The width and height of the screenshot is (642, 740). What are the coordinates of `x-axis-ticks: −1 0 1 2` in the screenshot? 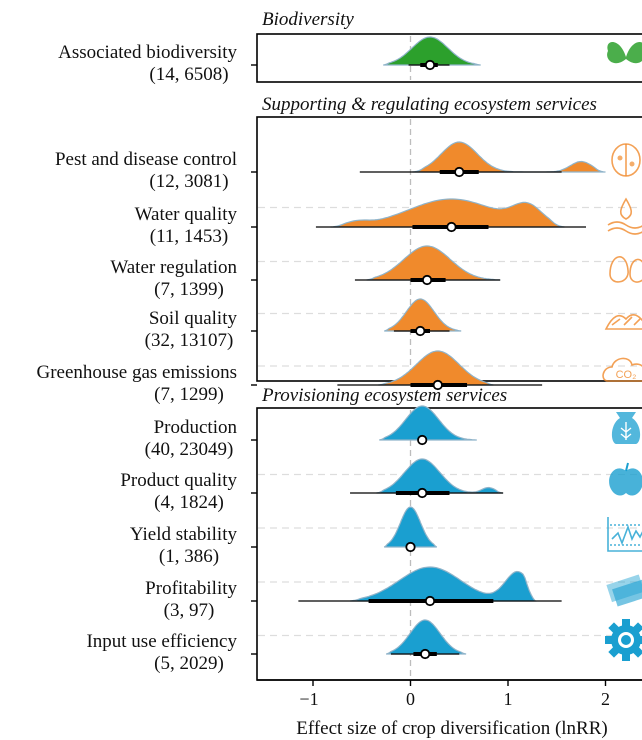 It's located at (454, 694).